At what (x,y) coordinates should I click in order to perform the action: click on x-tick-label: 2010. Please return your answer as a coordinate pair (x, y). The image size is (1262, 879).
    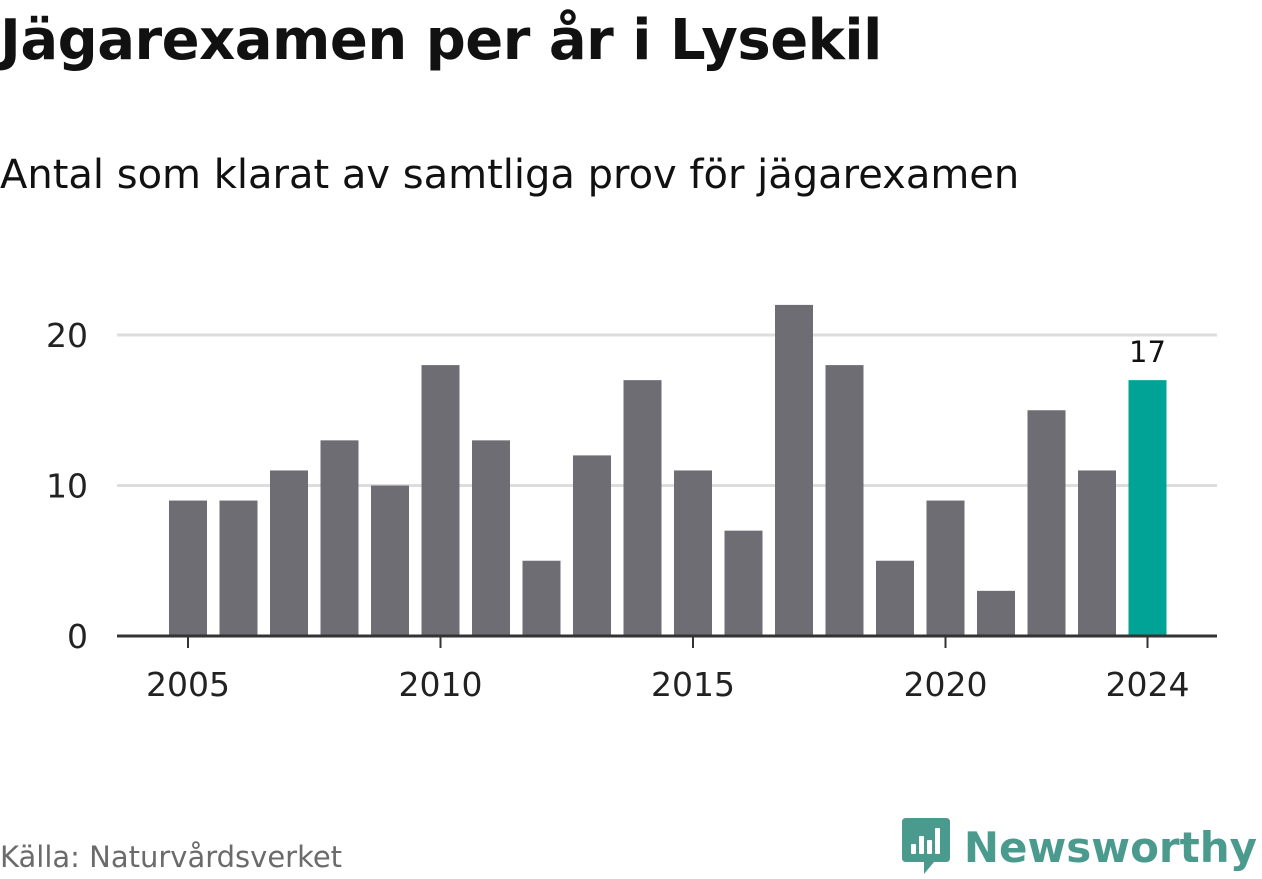
    Looking at the image, I should click on (441, 684).